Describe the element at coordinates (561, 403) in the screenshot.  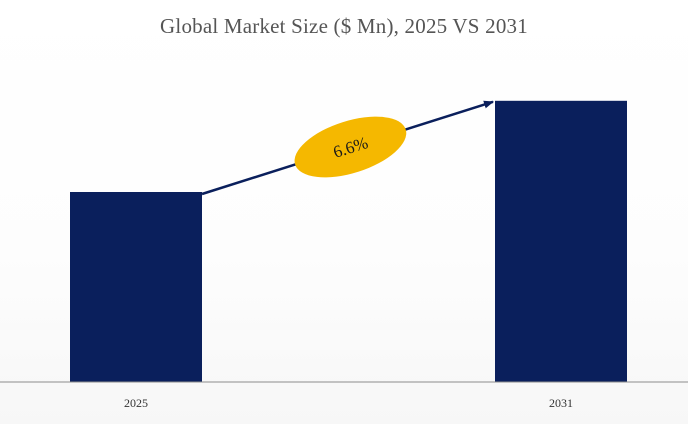
I see `x-tick-label-2031: 2031` at that location.